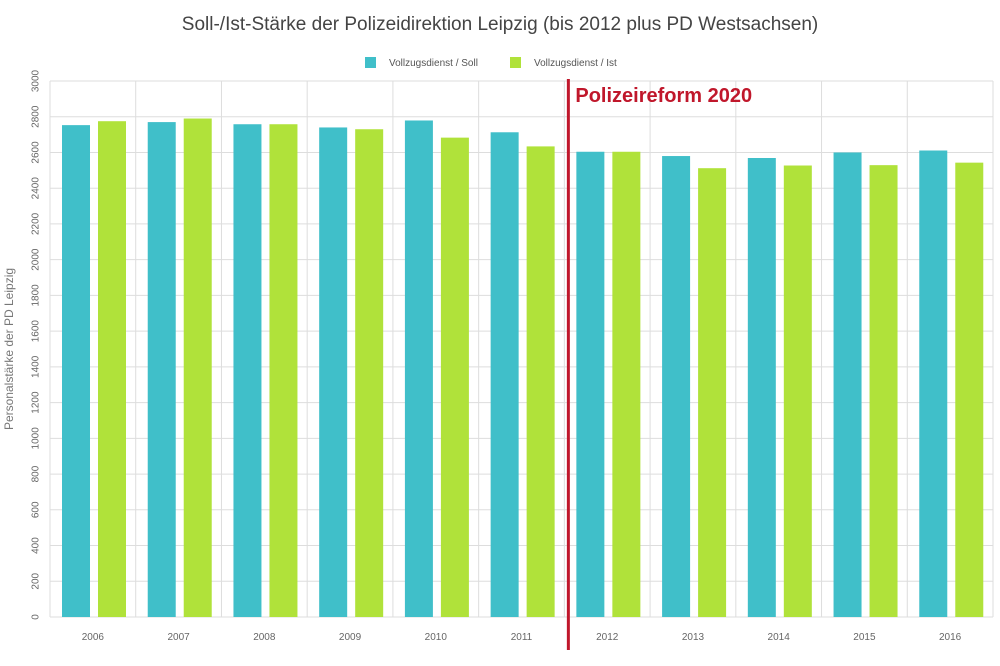 This screenshot has width=1000, height=666. What do you see at coordinates (36, 366) in the screenshot?
I see `y-tick-label: 1400` at bounding box center [36, 366].